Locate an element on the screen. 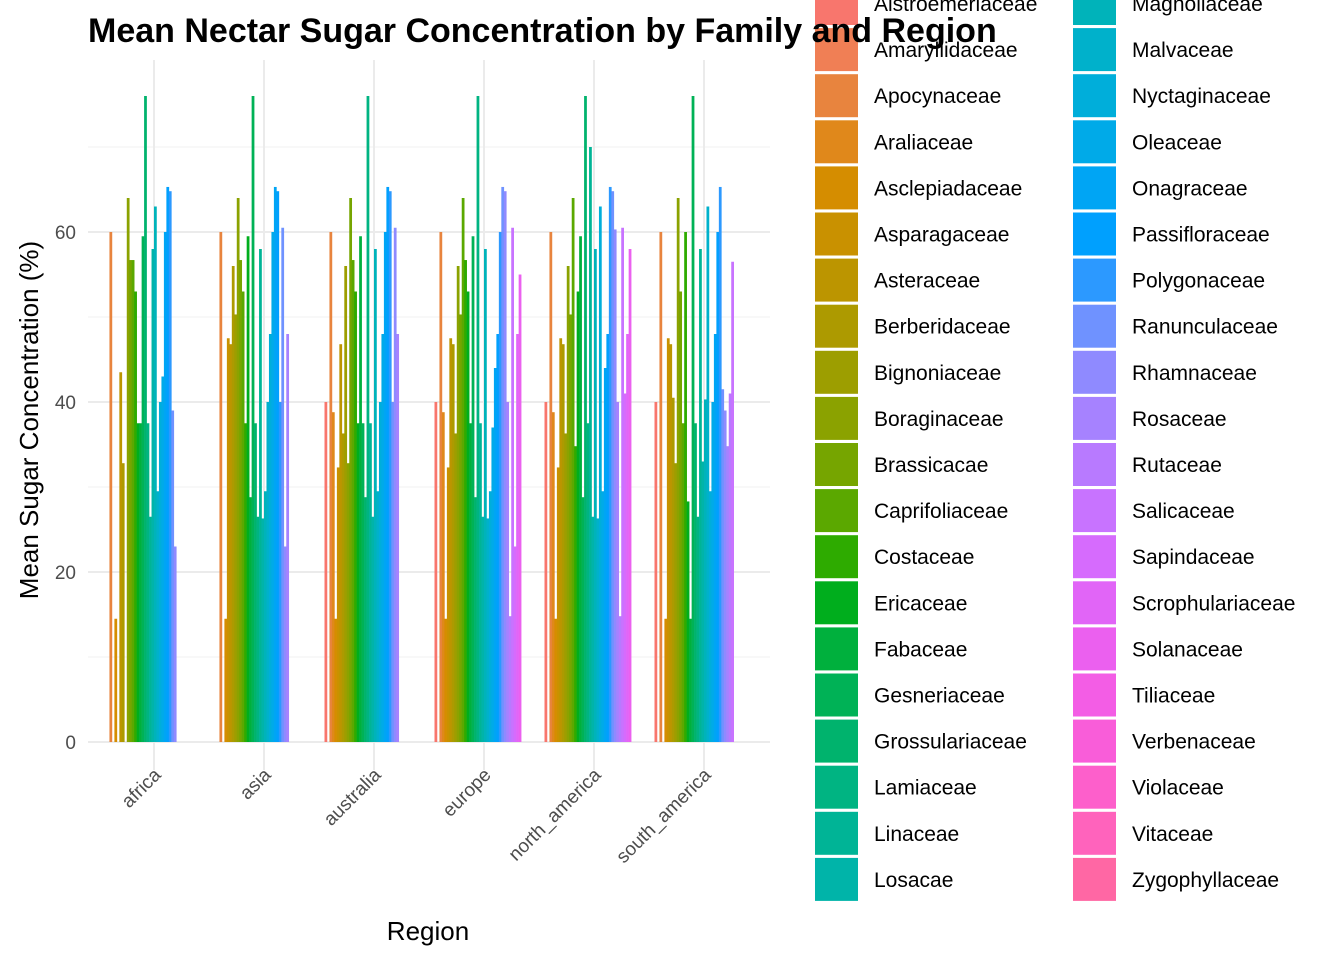 Image resolution: width=1344 pixels, height=960 pixels. bar-europe-boraginaceae is located at coordinates (458, 504).